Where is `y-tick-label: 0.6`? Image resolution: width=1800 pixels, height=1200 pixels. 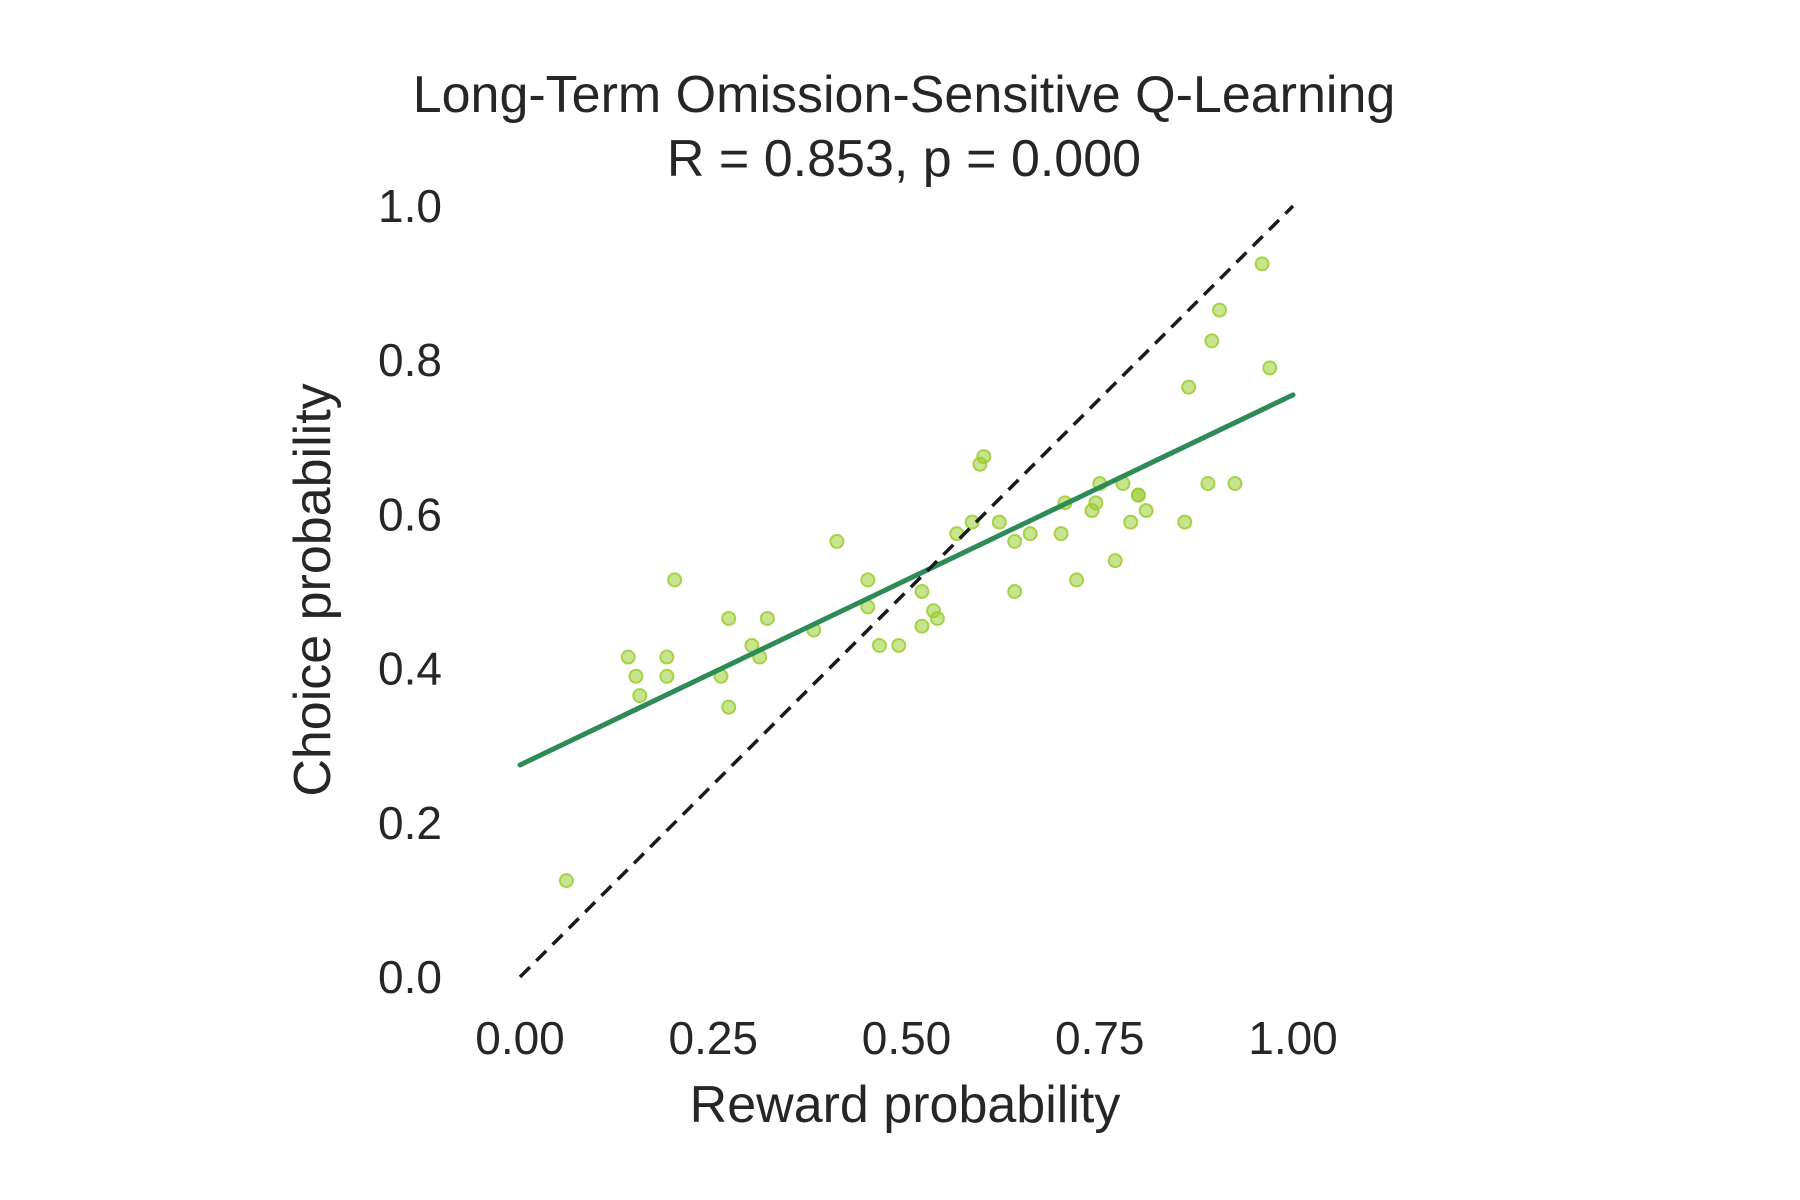
y-tick-label: 0.6 is located at coordinates (410, 514).